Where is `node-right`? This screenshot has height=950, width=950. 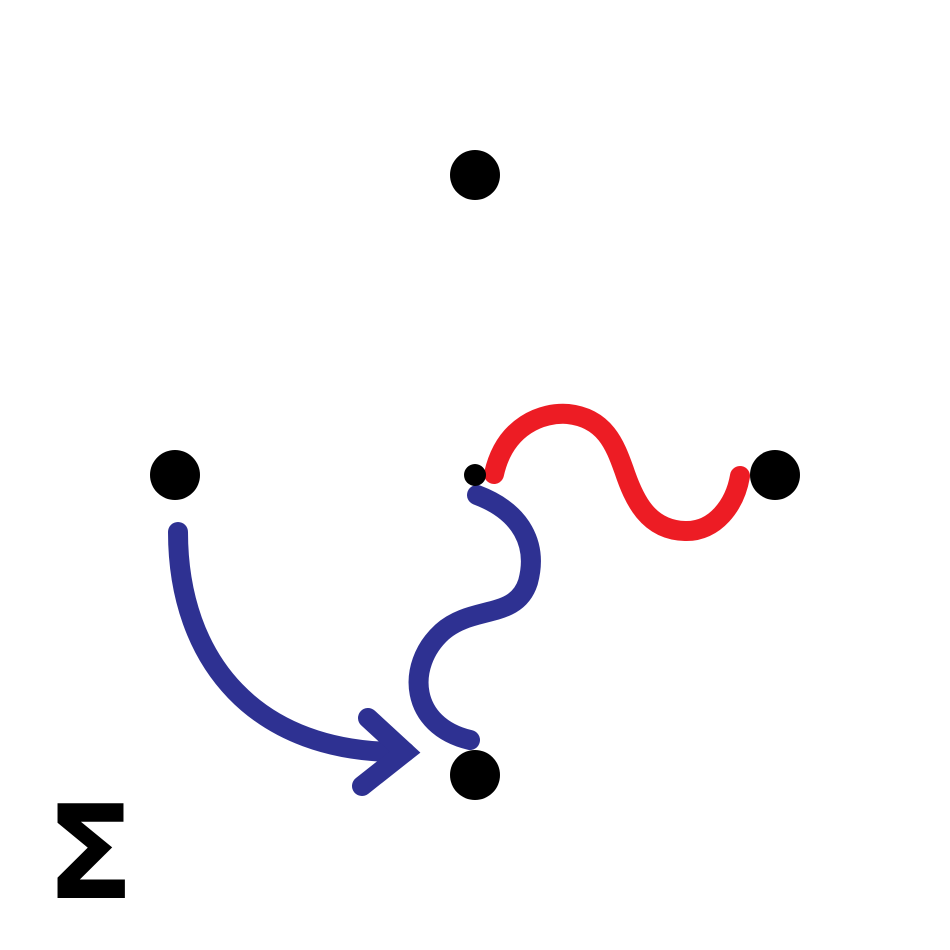 node-right is located at coordinates (775, 475).